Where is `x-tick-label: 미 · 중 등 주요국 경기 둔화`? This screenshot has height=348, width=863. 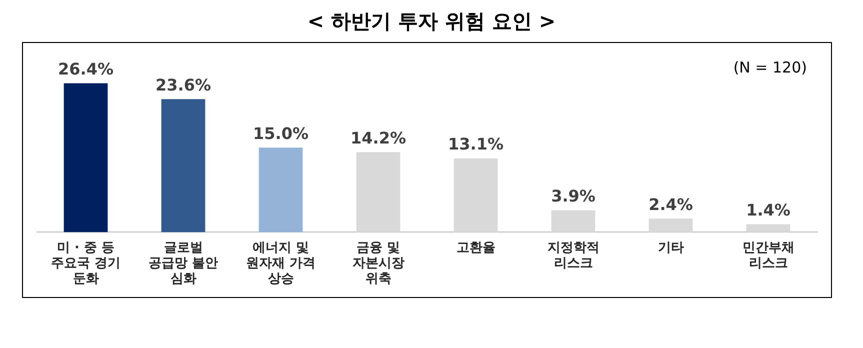
x-tick-label: 미 · 중 등 주요국 경기 둔화 is located at coordinates (85, 263).